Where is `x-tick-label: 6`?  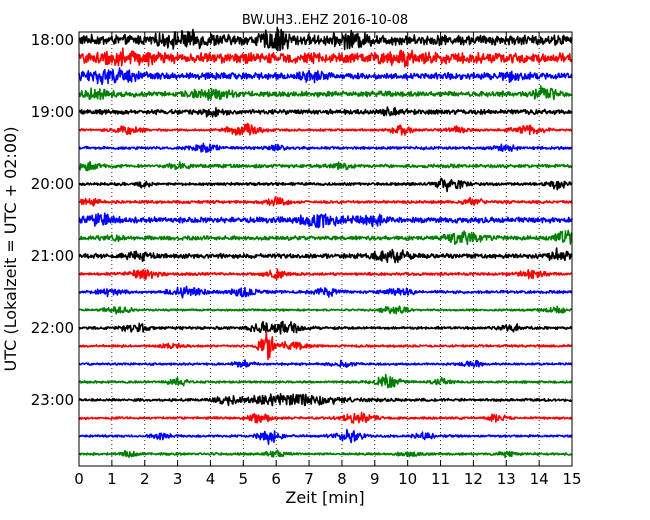
x-tick-label: 6 is located at coordinates (276, 479).